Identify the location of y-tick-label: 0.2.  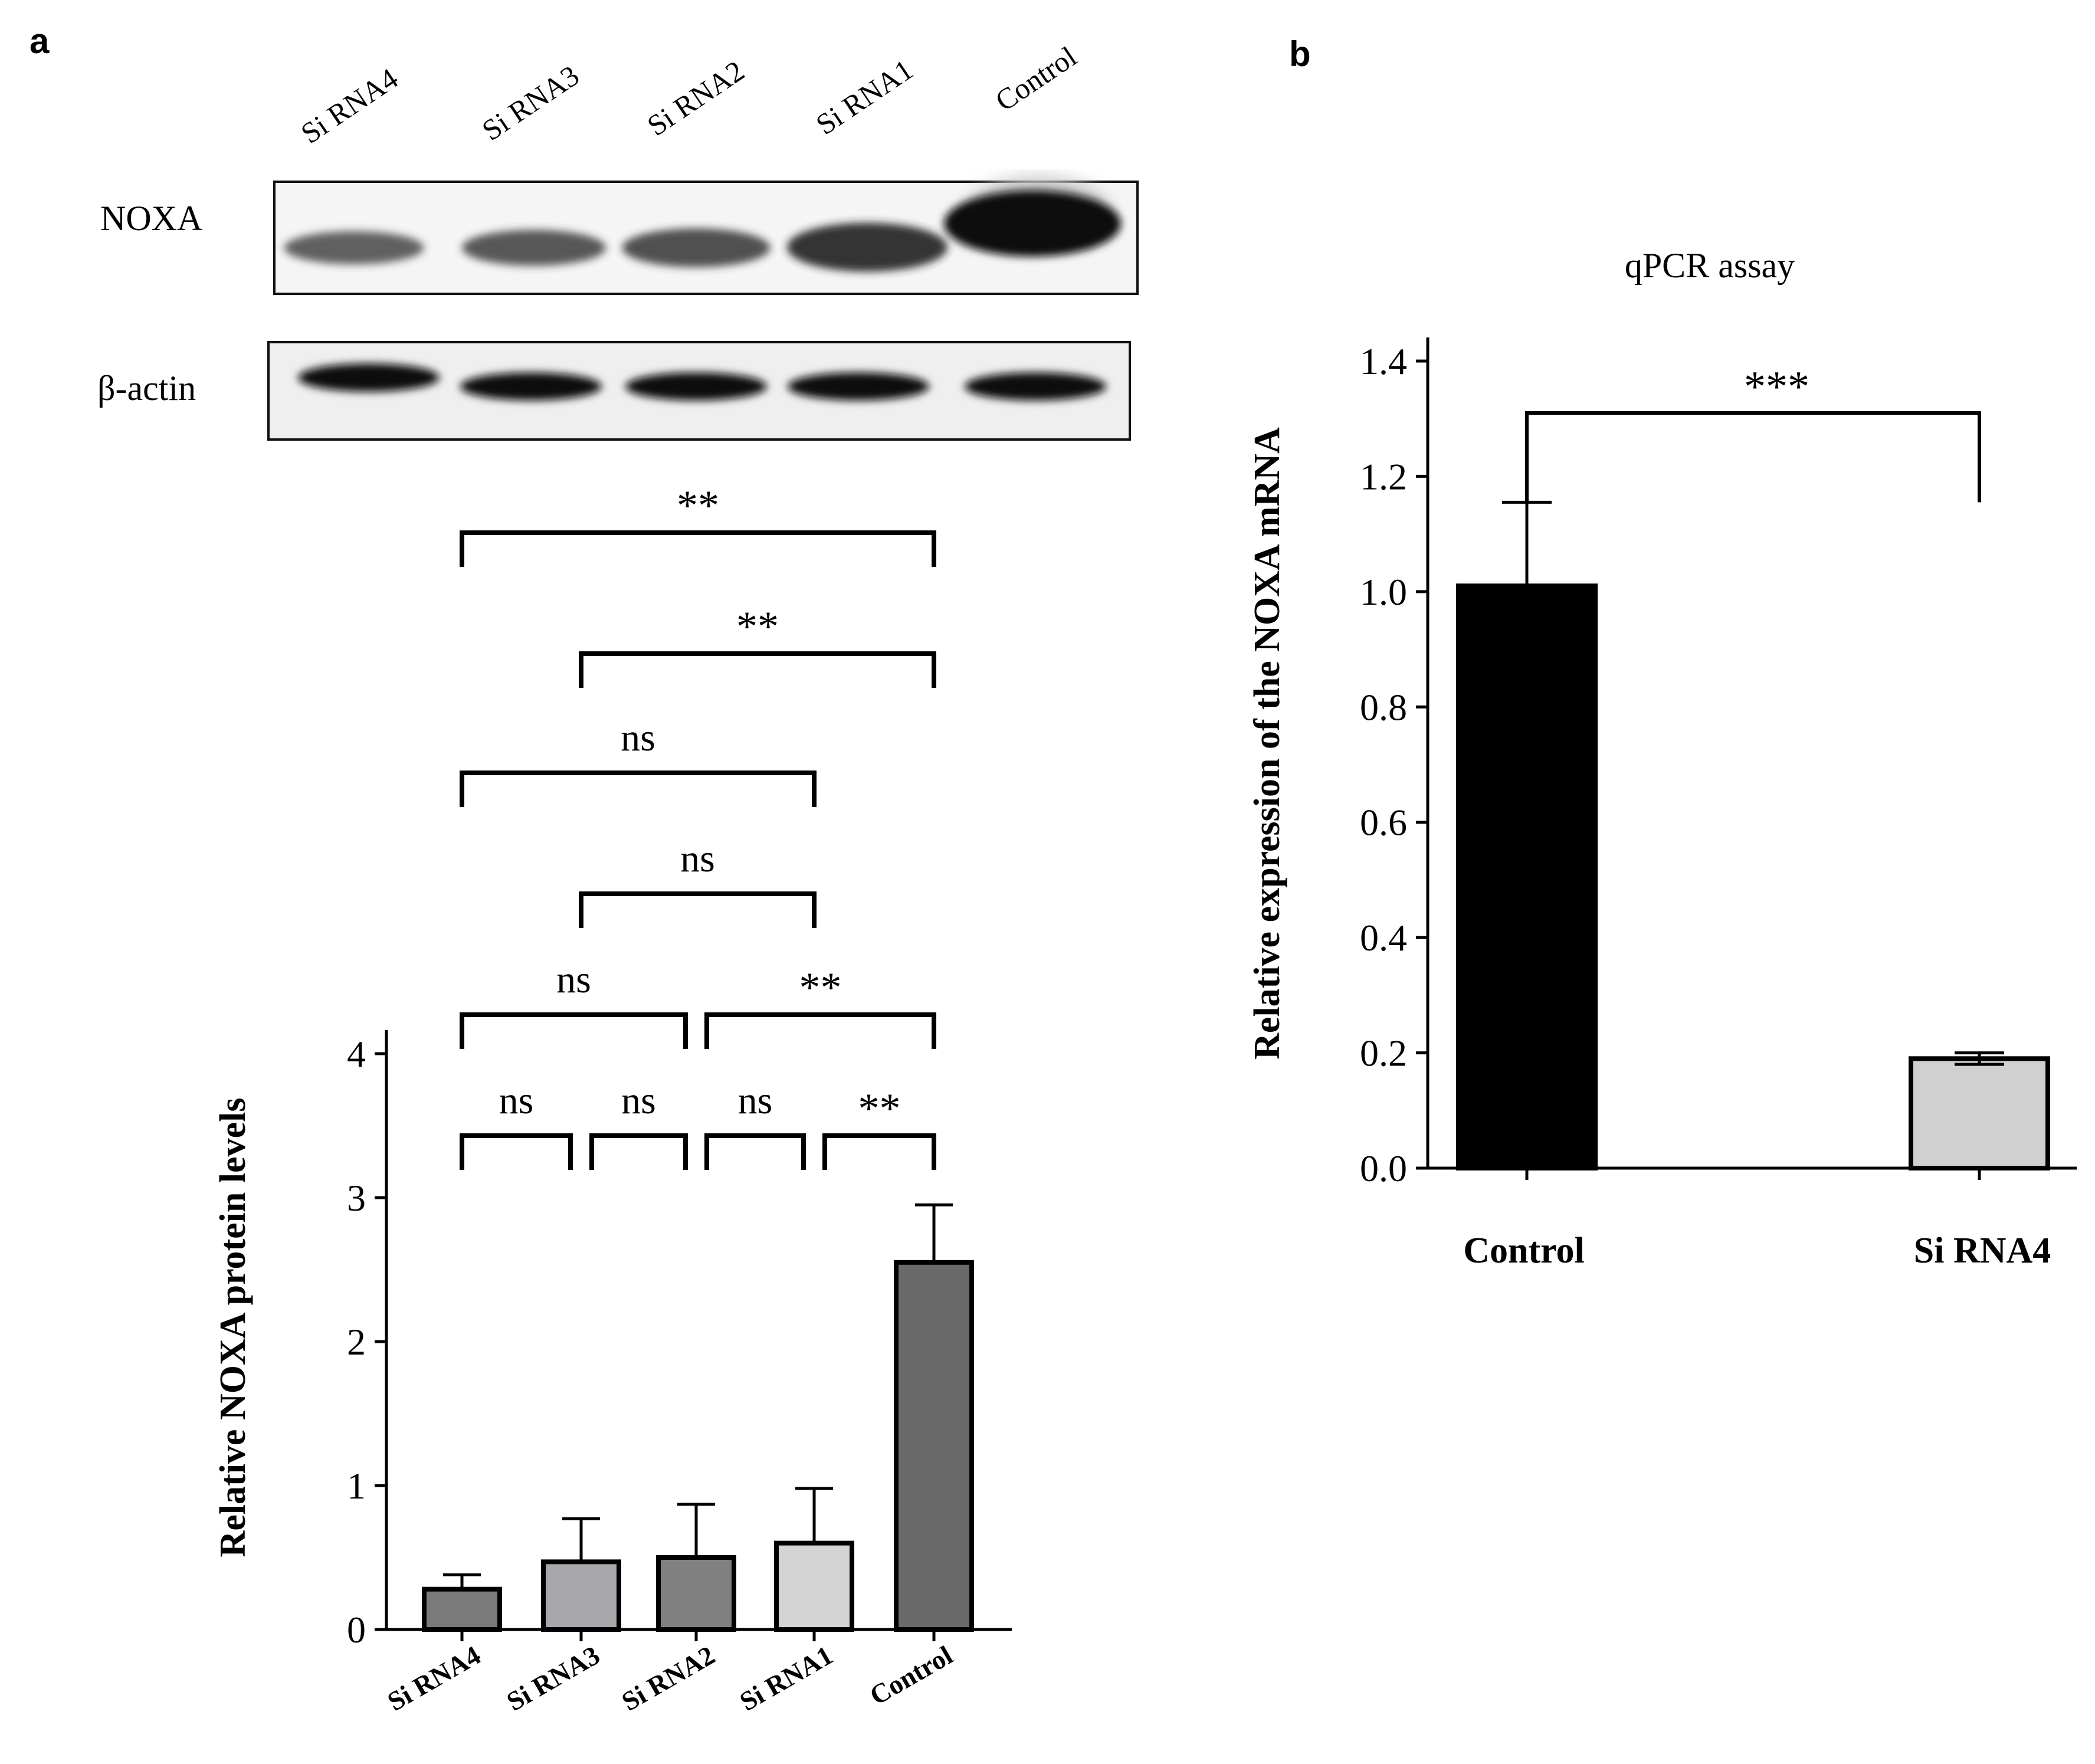
(1384, 1053).